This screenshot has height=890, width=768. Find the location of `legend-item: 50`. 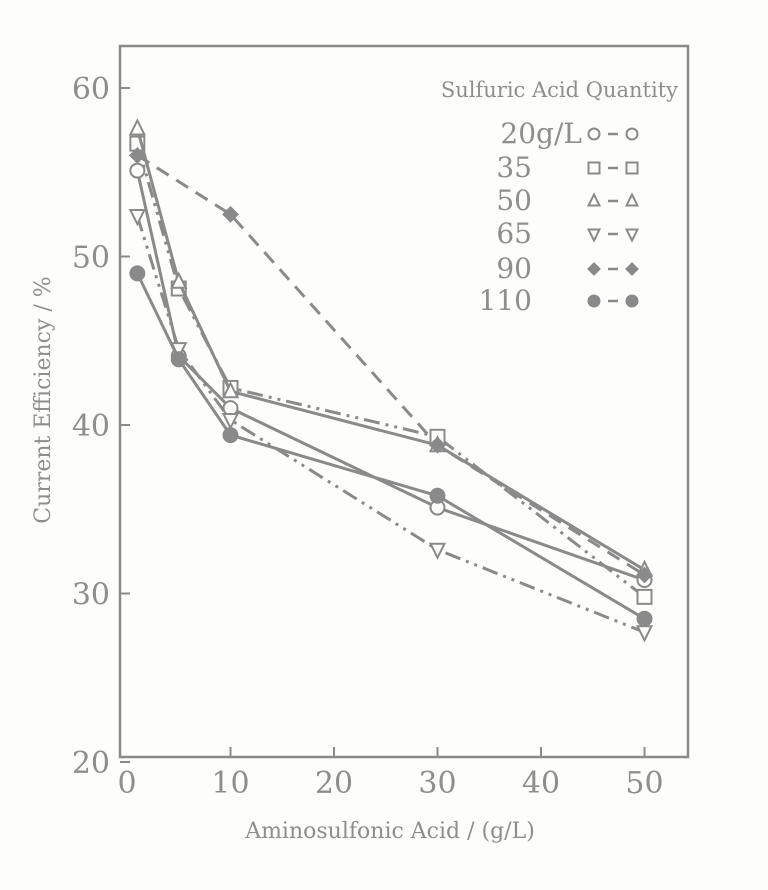

legend-item: 50 is located at coordinates (568, 200).